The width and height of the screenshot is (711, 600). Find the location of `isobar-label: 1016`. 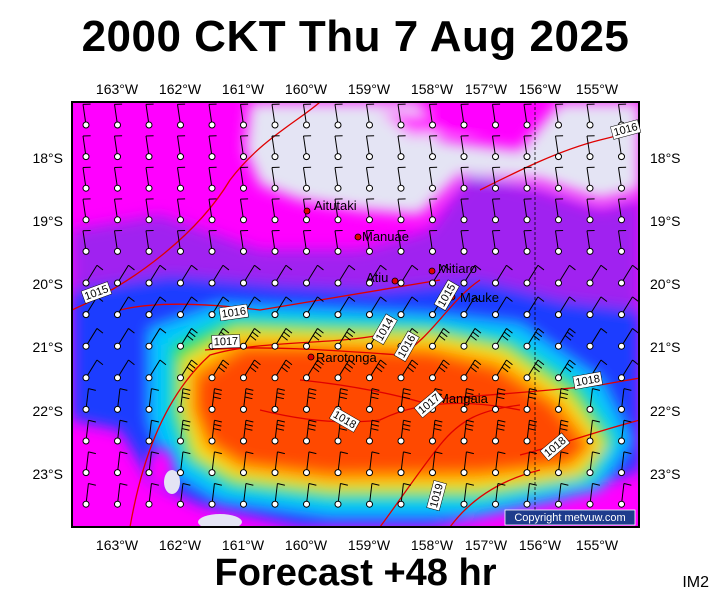

isobar-label: 1016 is located at coordinates (234, 312).